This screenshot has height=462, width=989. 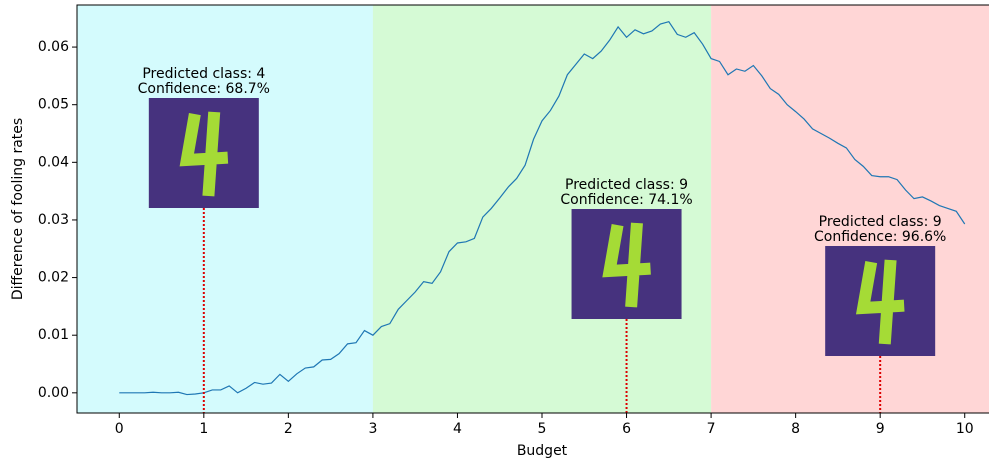 What do you see at coordinates (53, 105) in the screenshot?
I see `y-tick-label: 0.05` at bounding box center [53, 105].